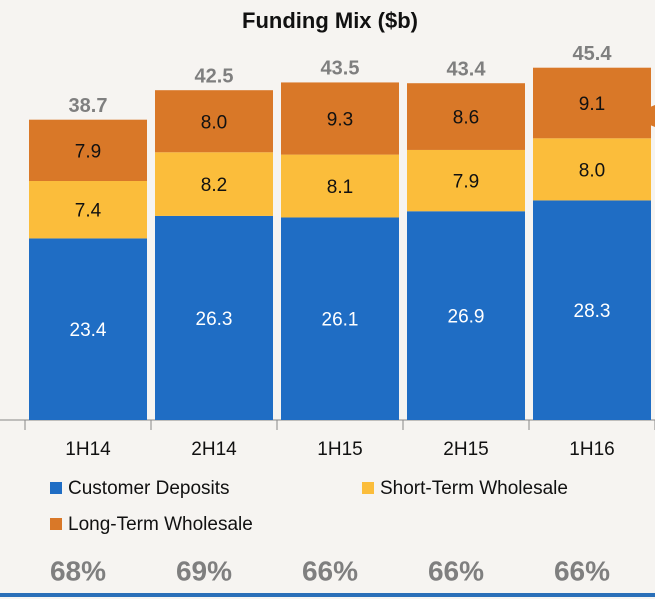 This screenshot has width=655, height=599. I want to click on x-tick-label: 2H14, so click(214, 449).